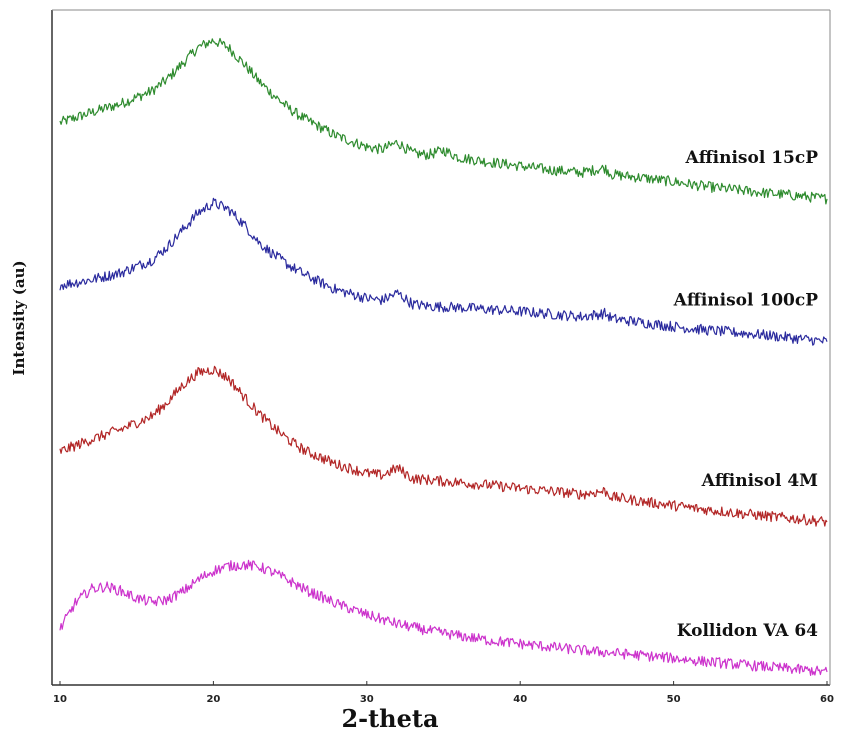 This screenshot has width=844, height=737. I want to click on x-tick-label: 60, so click(827, 699).